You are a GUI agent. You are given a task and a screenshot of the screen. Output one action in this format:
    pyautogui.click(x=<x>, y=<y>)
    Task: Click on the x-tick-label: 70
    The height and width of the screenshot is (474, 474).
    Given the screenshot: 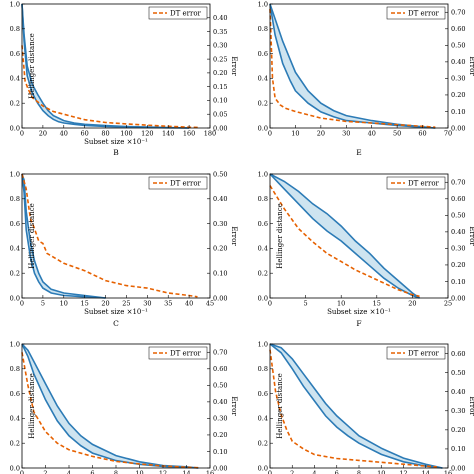 What is the action you would take?
    pyautogui.click(x=448, y=134)
    